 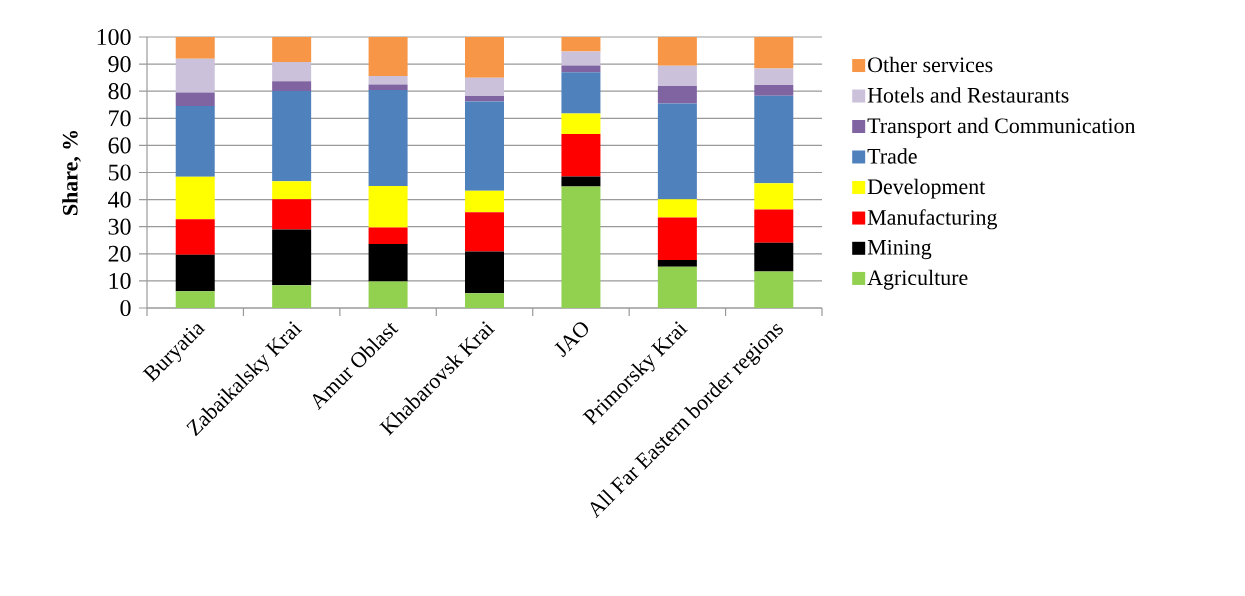 What do you see at coordinates (917, 279) in the screenshot?
I see `legend-label: Agriculture` at bounding box center [917, 279].